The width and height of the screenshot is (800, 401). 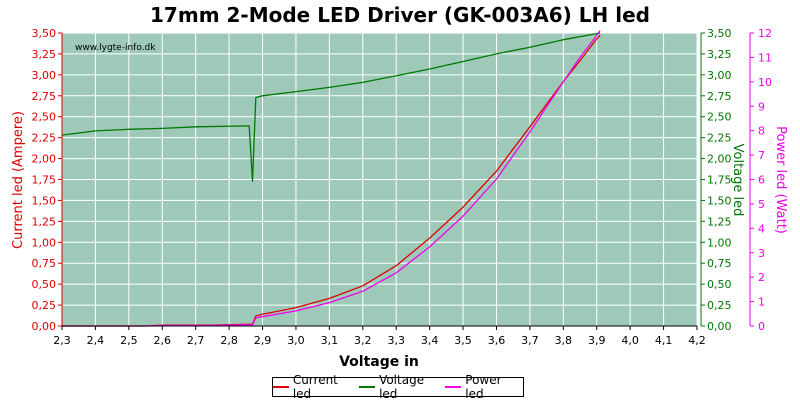 I want to click on legend-swatch-power, so click(x=453, y=387).